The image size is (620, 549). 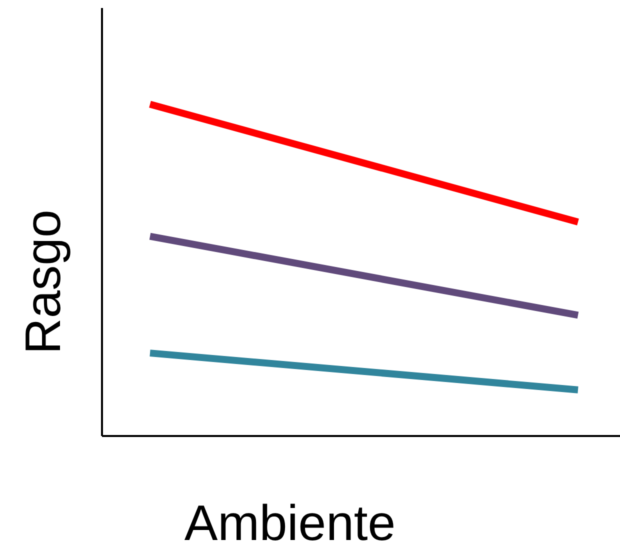 What do you see at coordinates (290, 522) in the screenshot?
I see `x-axis-title: Ambiente` at bounding box center [290, 522].